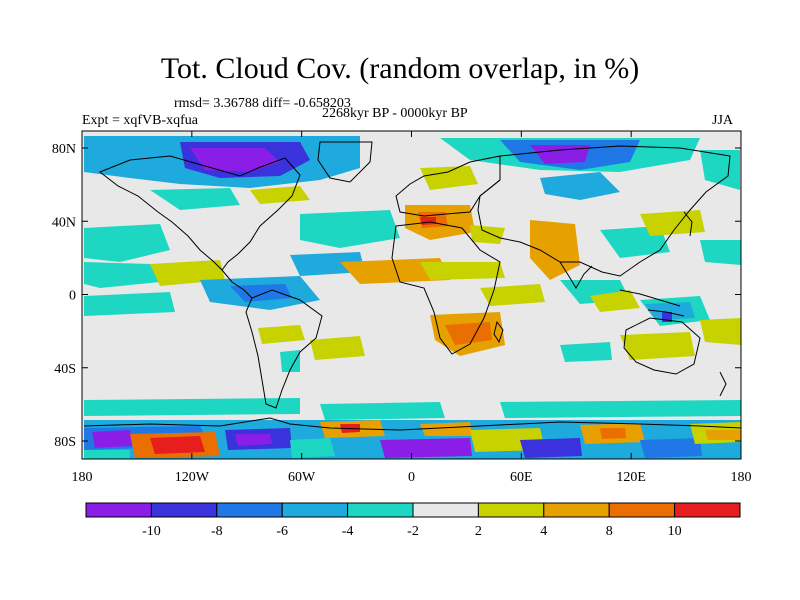 Image resolution: width=800 pixels, height=600 pixels. Describe the element at coordinates (675, 531) in the screenshot. I see `colorbar-label: 10` at that location.